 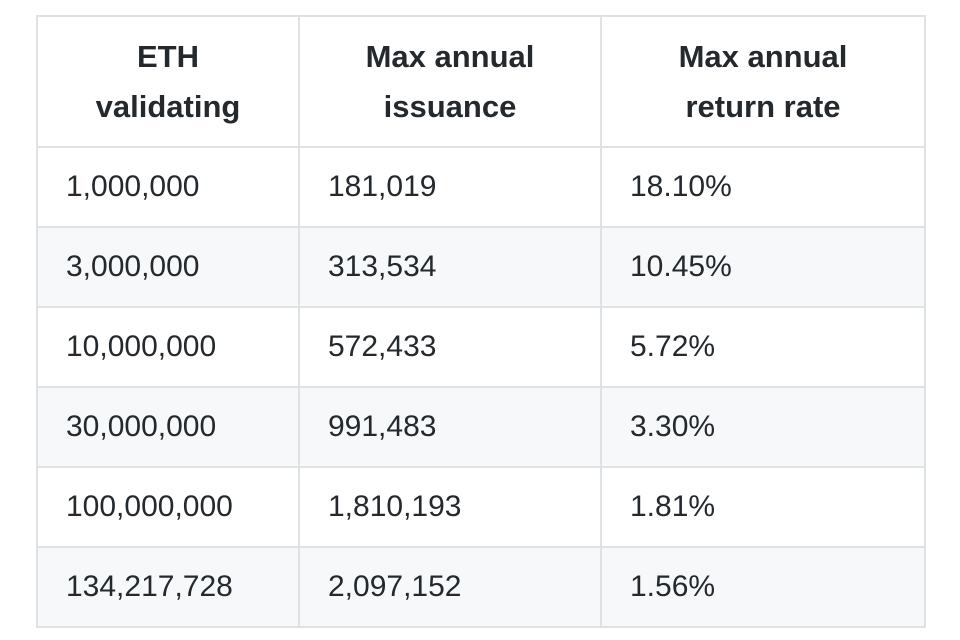 What do you see at coordinates (450, 347) in the screenshot?
I see `cell-max-annual-issuance: 572,433` at bounding box center [450, 347].